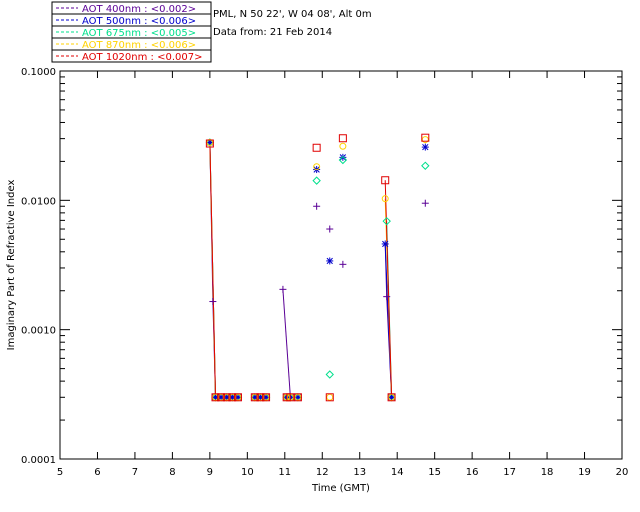 This screenshot has width=640, height=512. Describe the element at coordinates (359, 472) in the screenshot. I see `x-tick-label: 13` at that location.